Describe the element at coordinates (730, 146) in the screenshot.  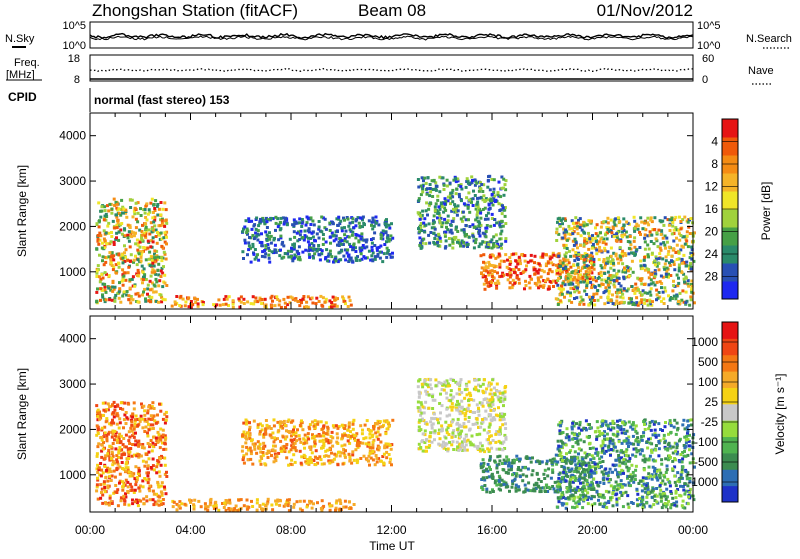
I see `colorbar-segment` at that location.